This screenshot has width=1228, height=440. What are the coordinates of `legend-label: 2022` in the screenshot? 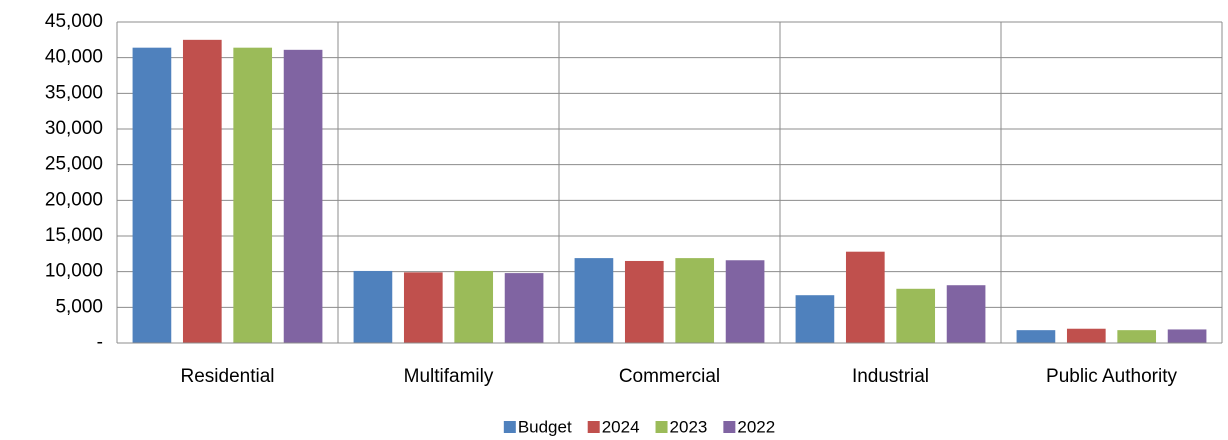 It's located at (756, 426).